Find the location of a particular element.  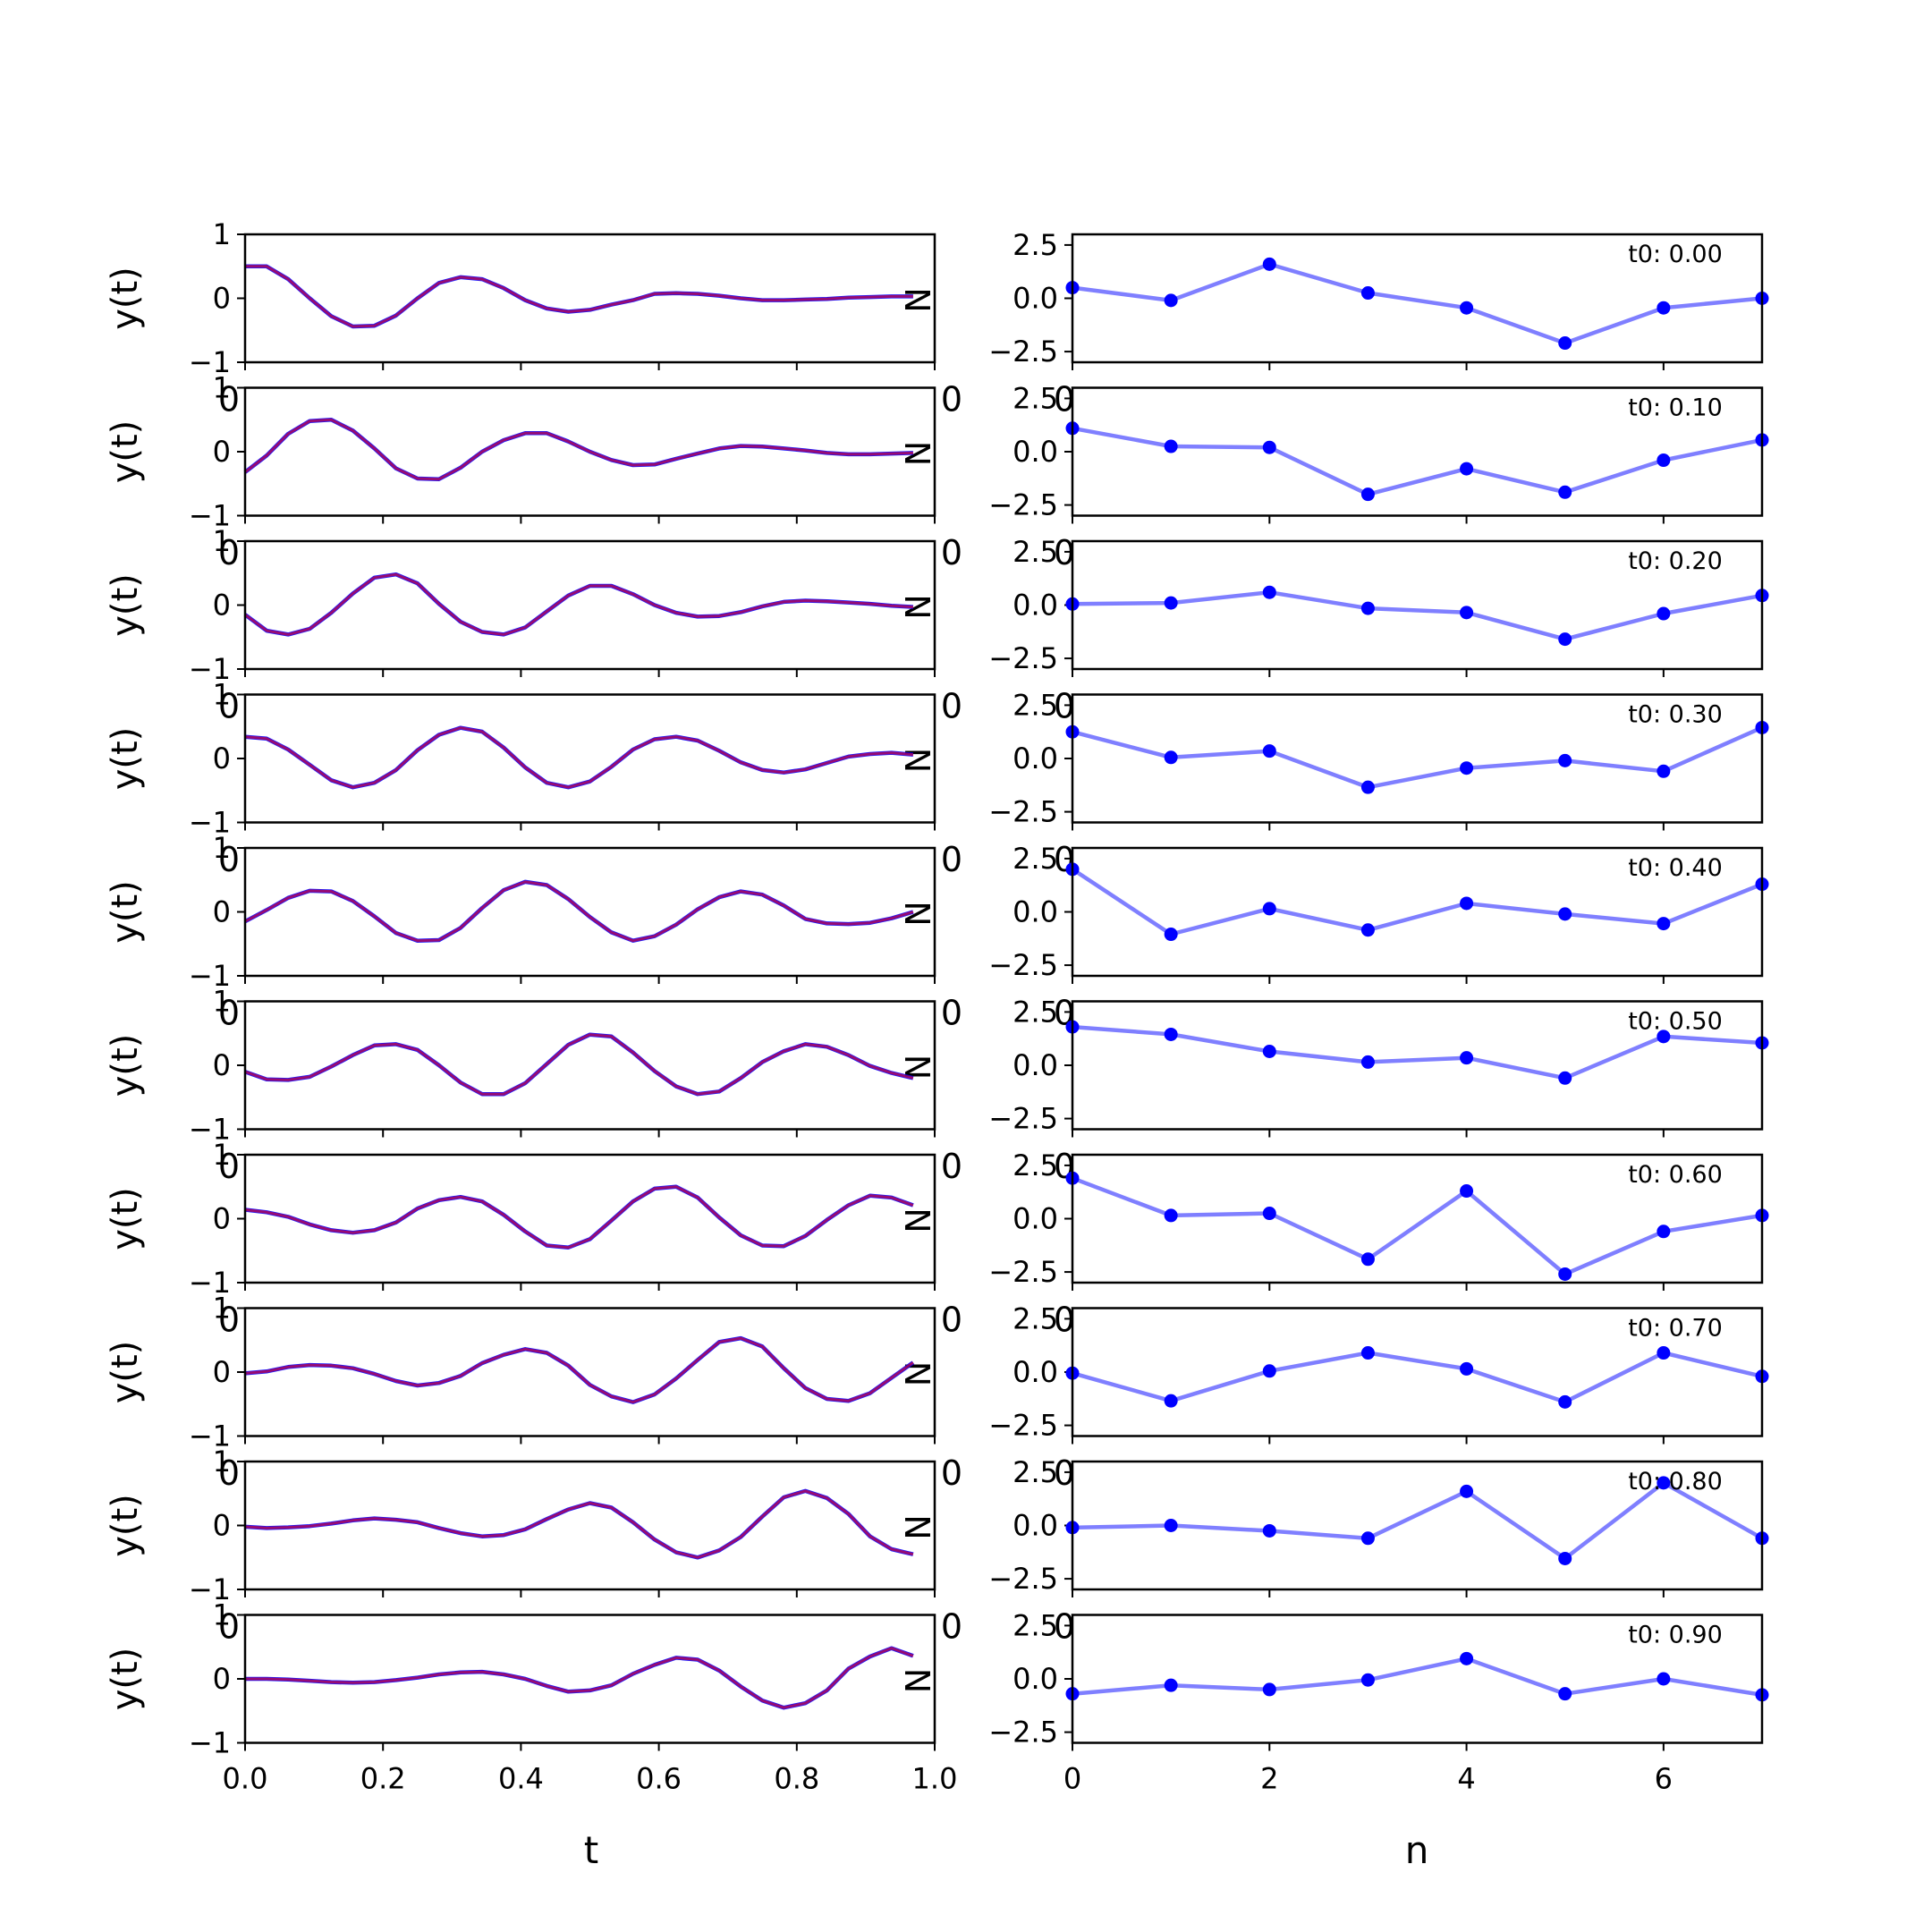

t0-annotation: t0: 0.60 is located at coordinates (1675, 1175).